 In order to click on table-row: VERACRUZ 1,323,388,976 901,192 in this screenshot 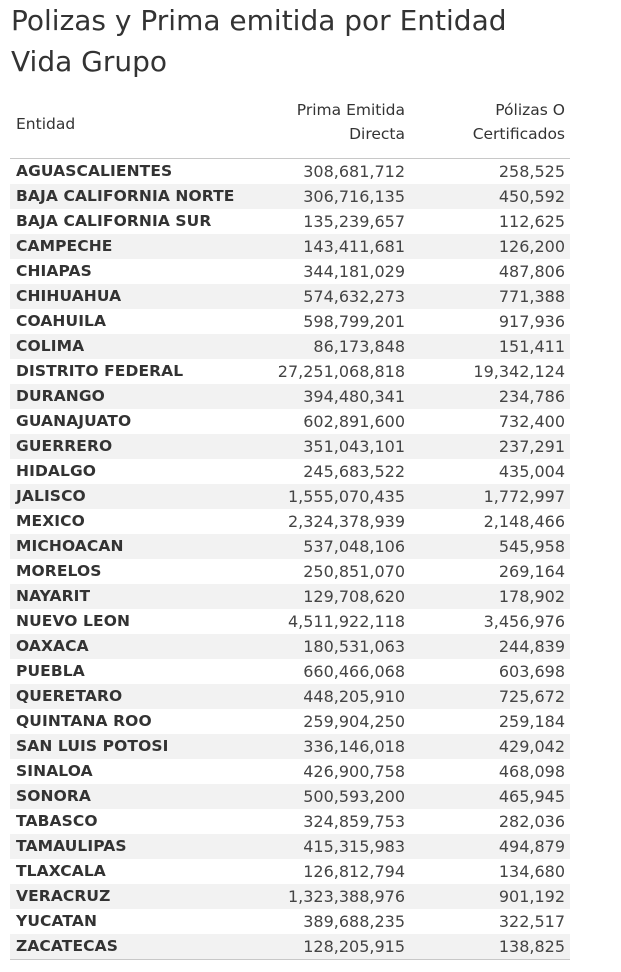, I will do `click(290, 896)`.